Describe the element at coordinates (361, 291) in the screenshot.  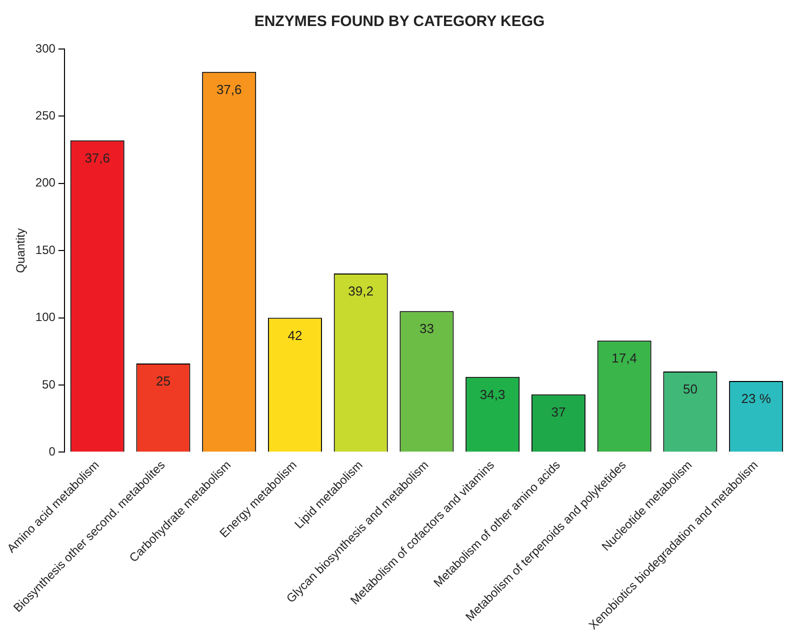
I see `annotation: 39,2` at that location.